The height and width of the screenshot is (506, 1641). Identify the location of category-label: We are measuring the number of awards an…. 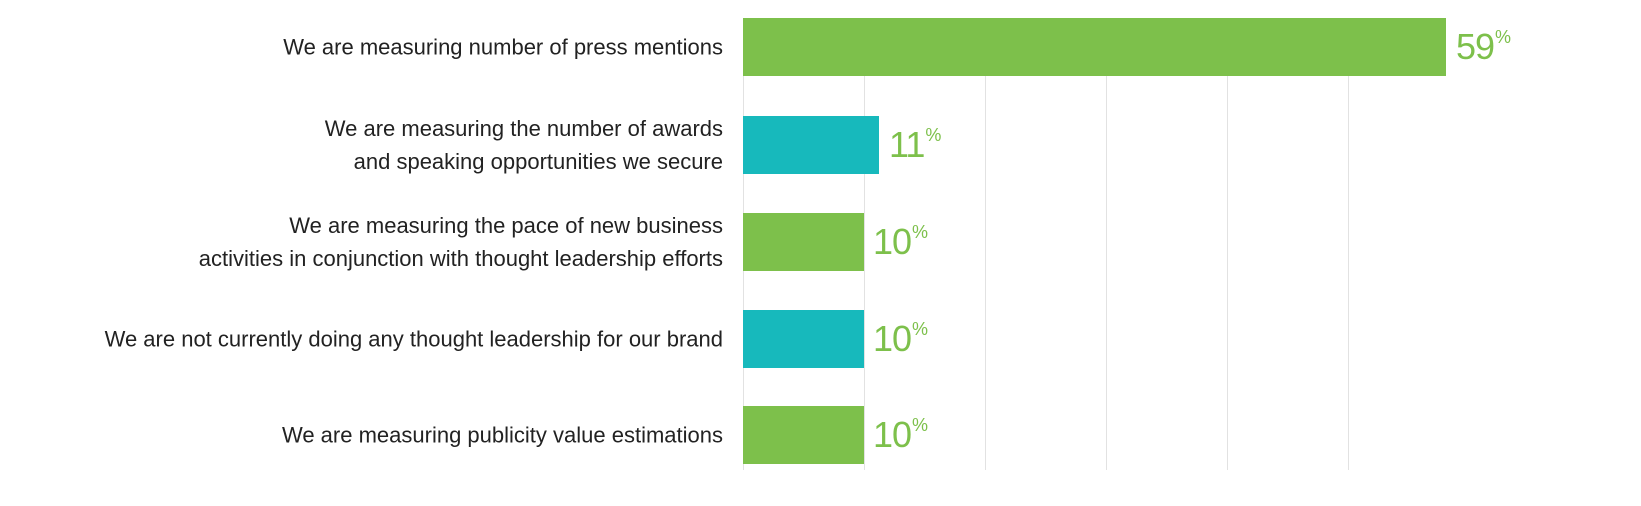
(524, 145).